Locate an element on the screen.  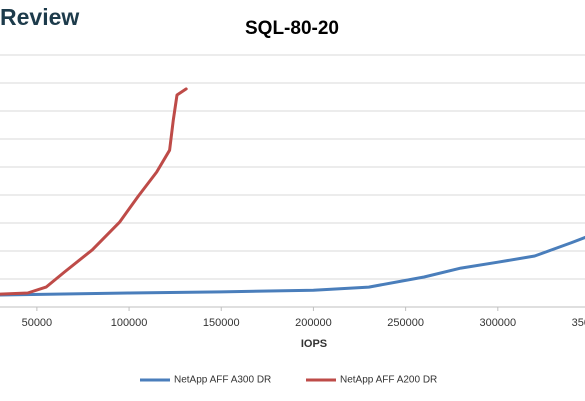
legend-label: NetApp AFF A300 DR is located at coordinates (222, 380).